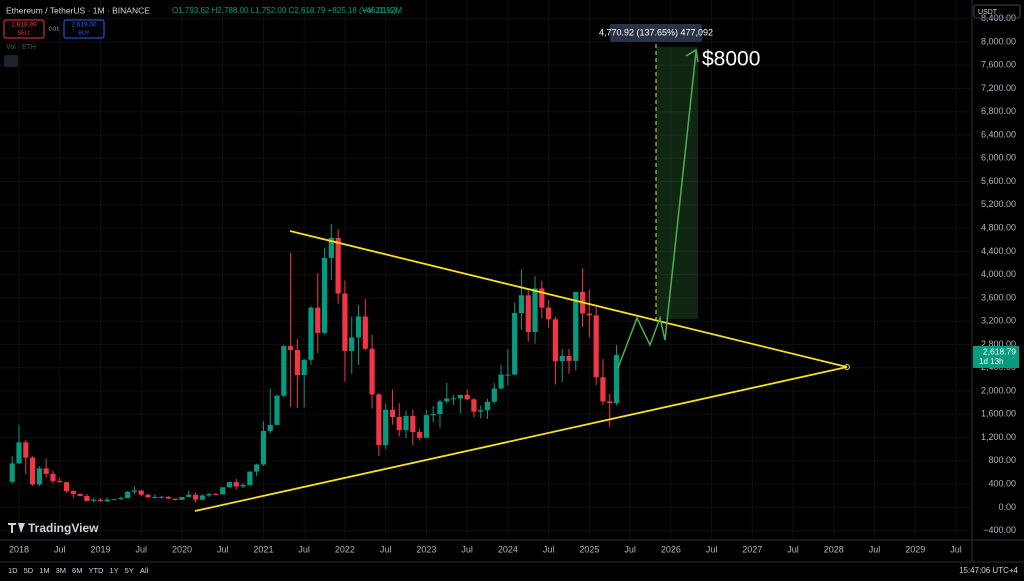 Image resolution: width=1024 pixels, height=581 pixels. Describe the element at coordinates (656, 33) in the screenshot. I see `measure-box` at that location.